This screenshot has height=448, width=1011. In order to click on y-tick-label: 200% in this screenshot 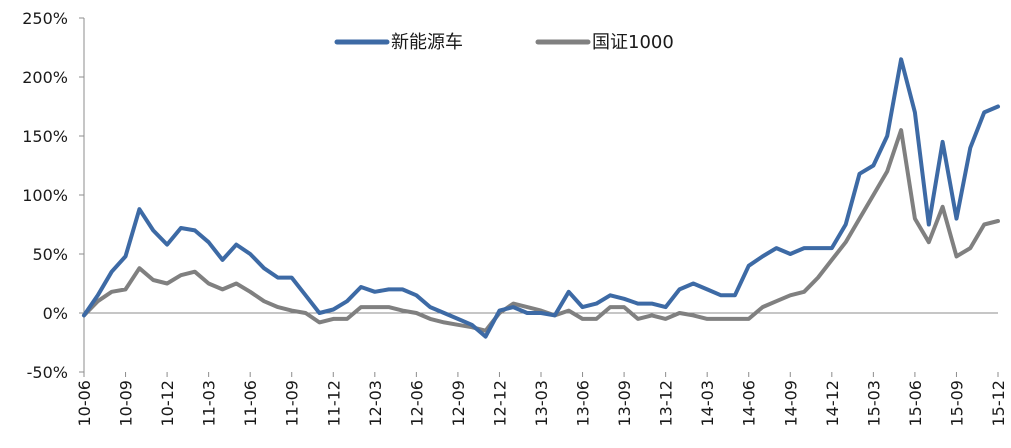, I will do `click(45, 77)`.